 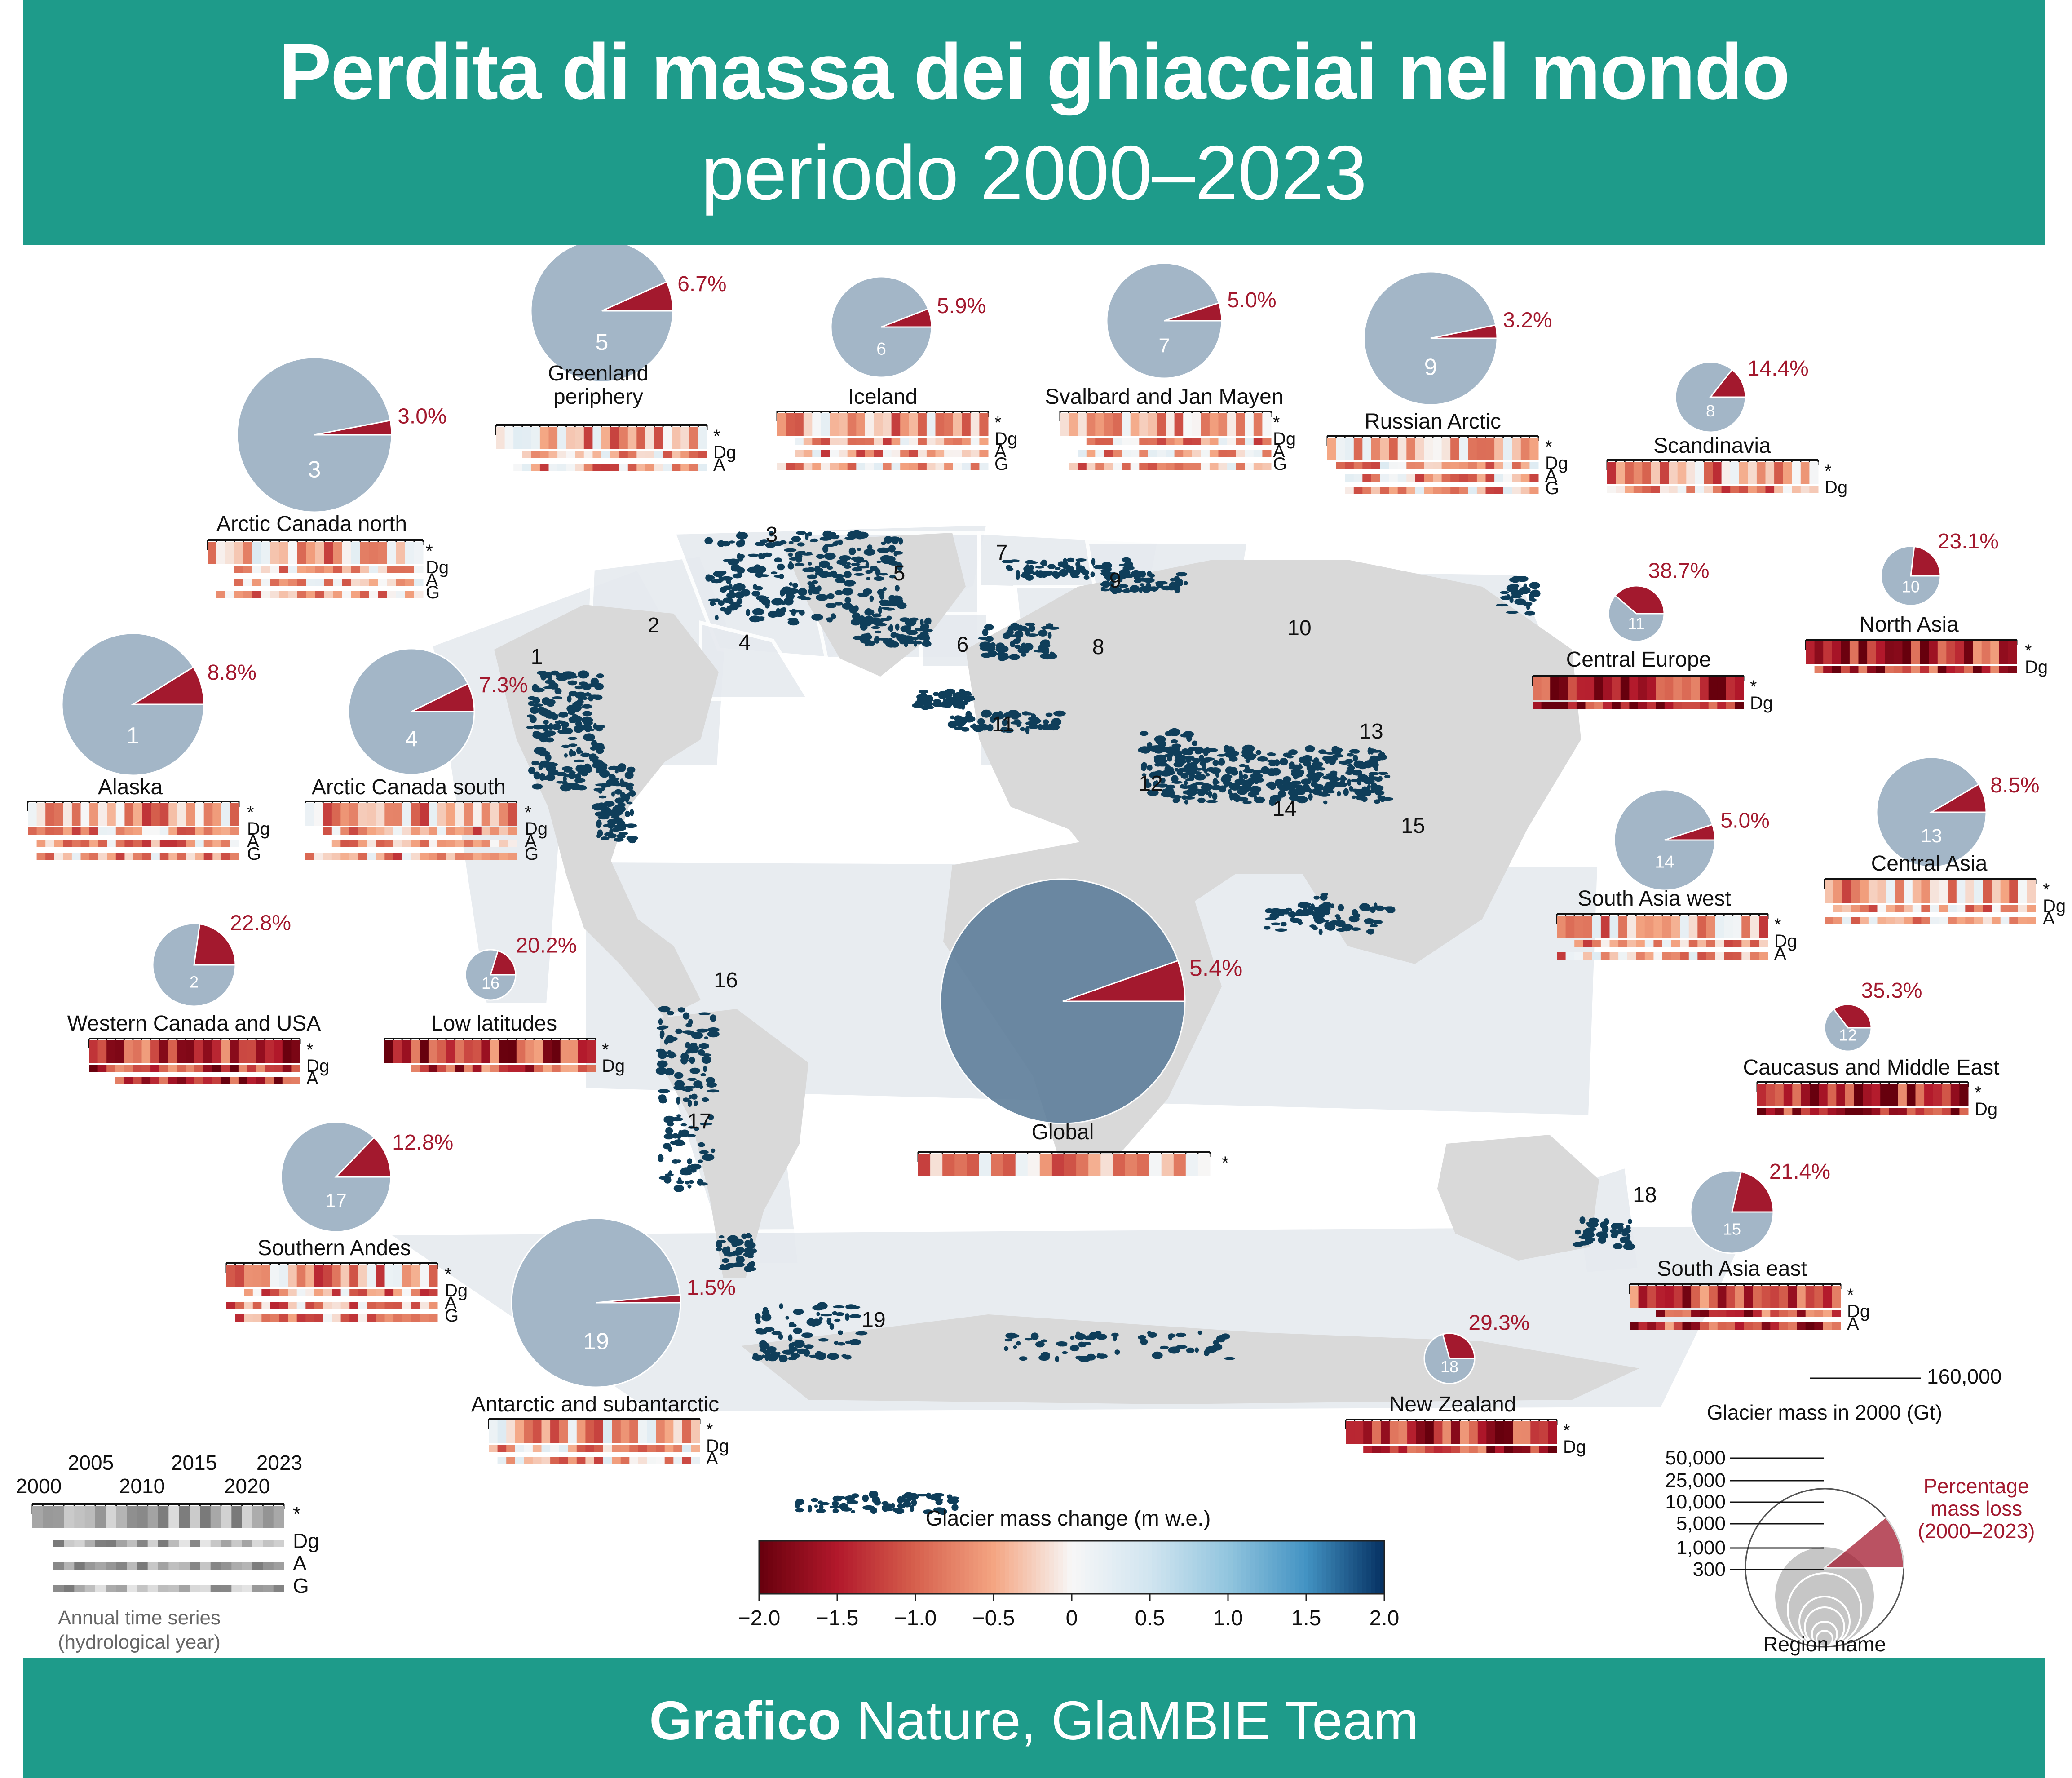 I want to click on heatmap-row-label: Dg, so click(x=2054, y=906).